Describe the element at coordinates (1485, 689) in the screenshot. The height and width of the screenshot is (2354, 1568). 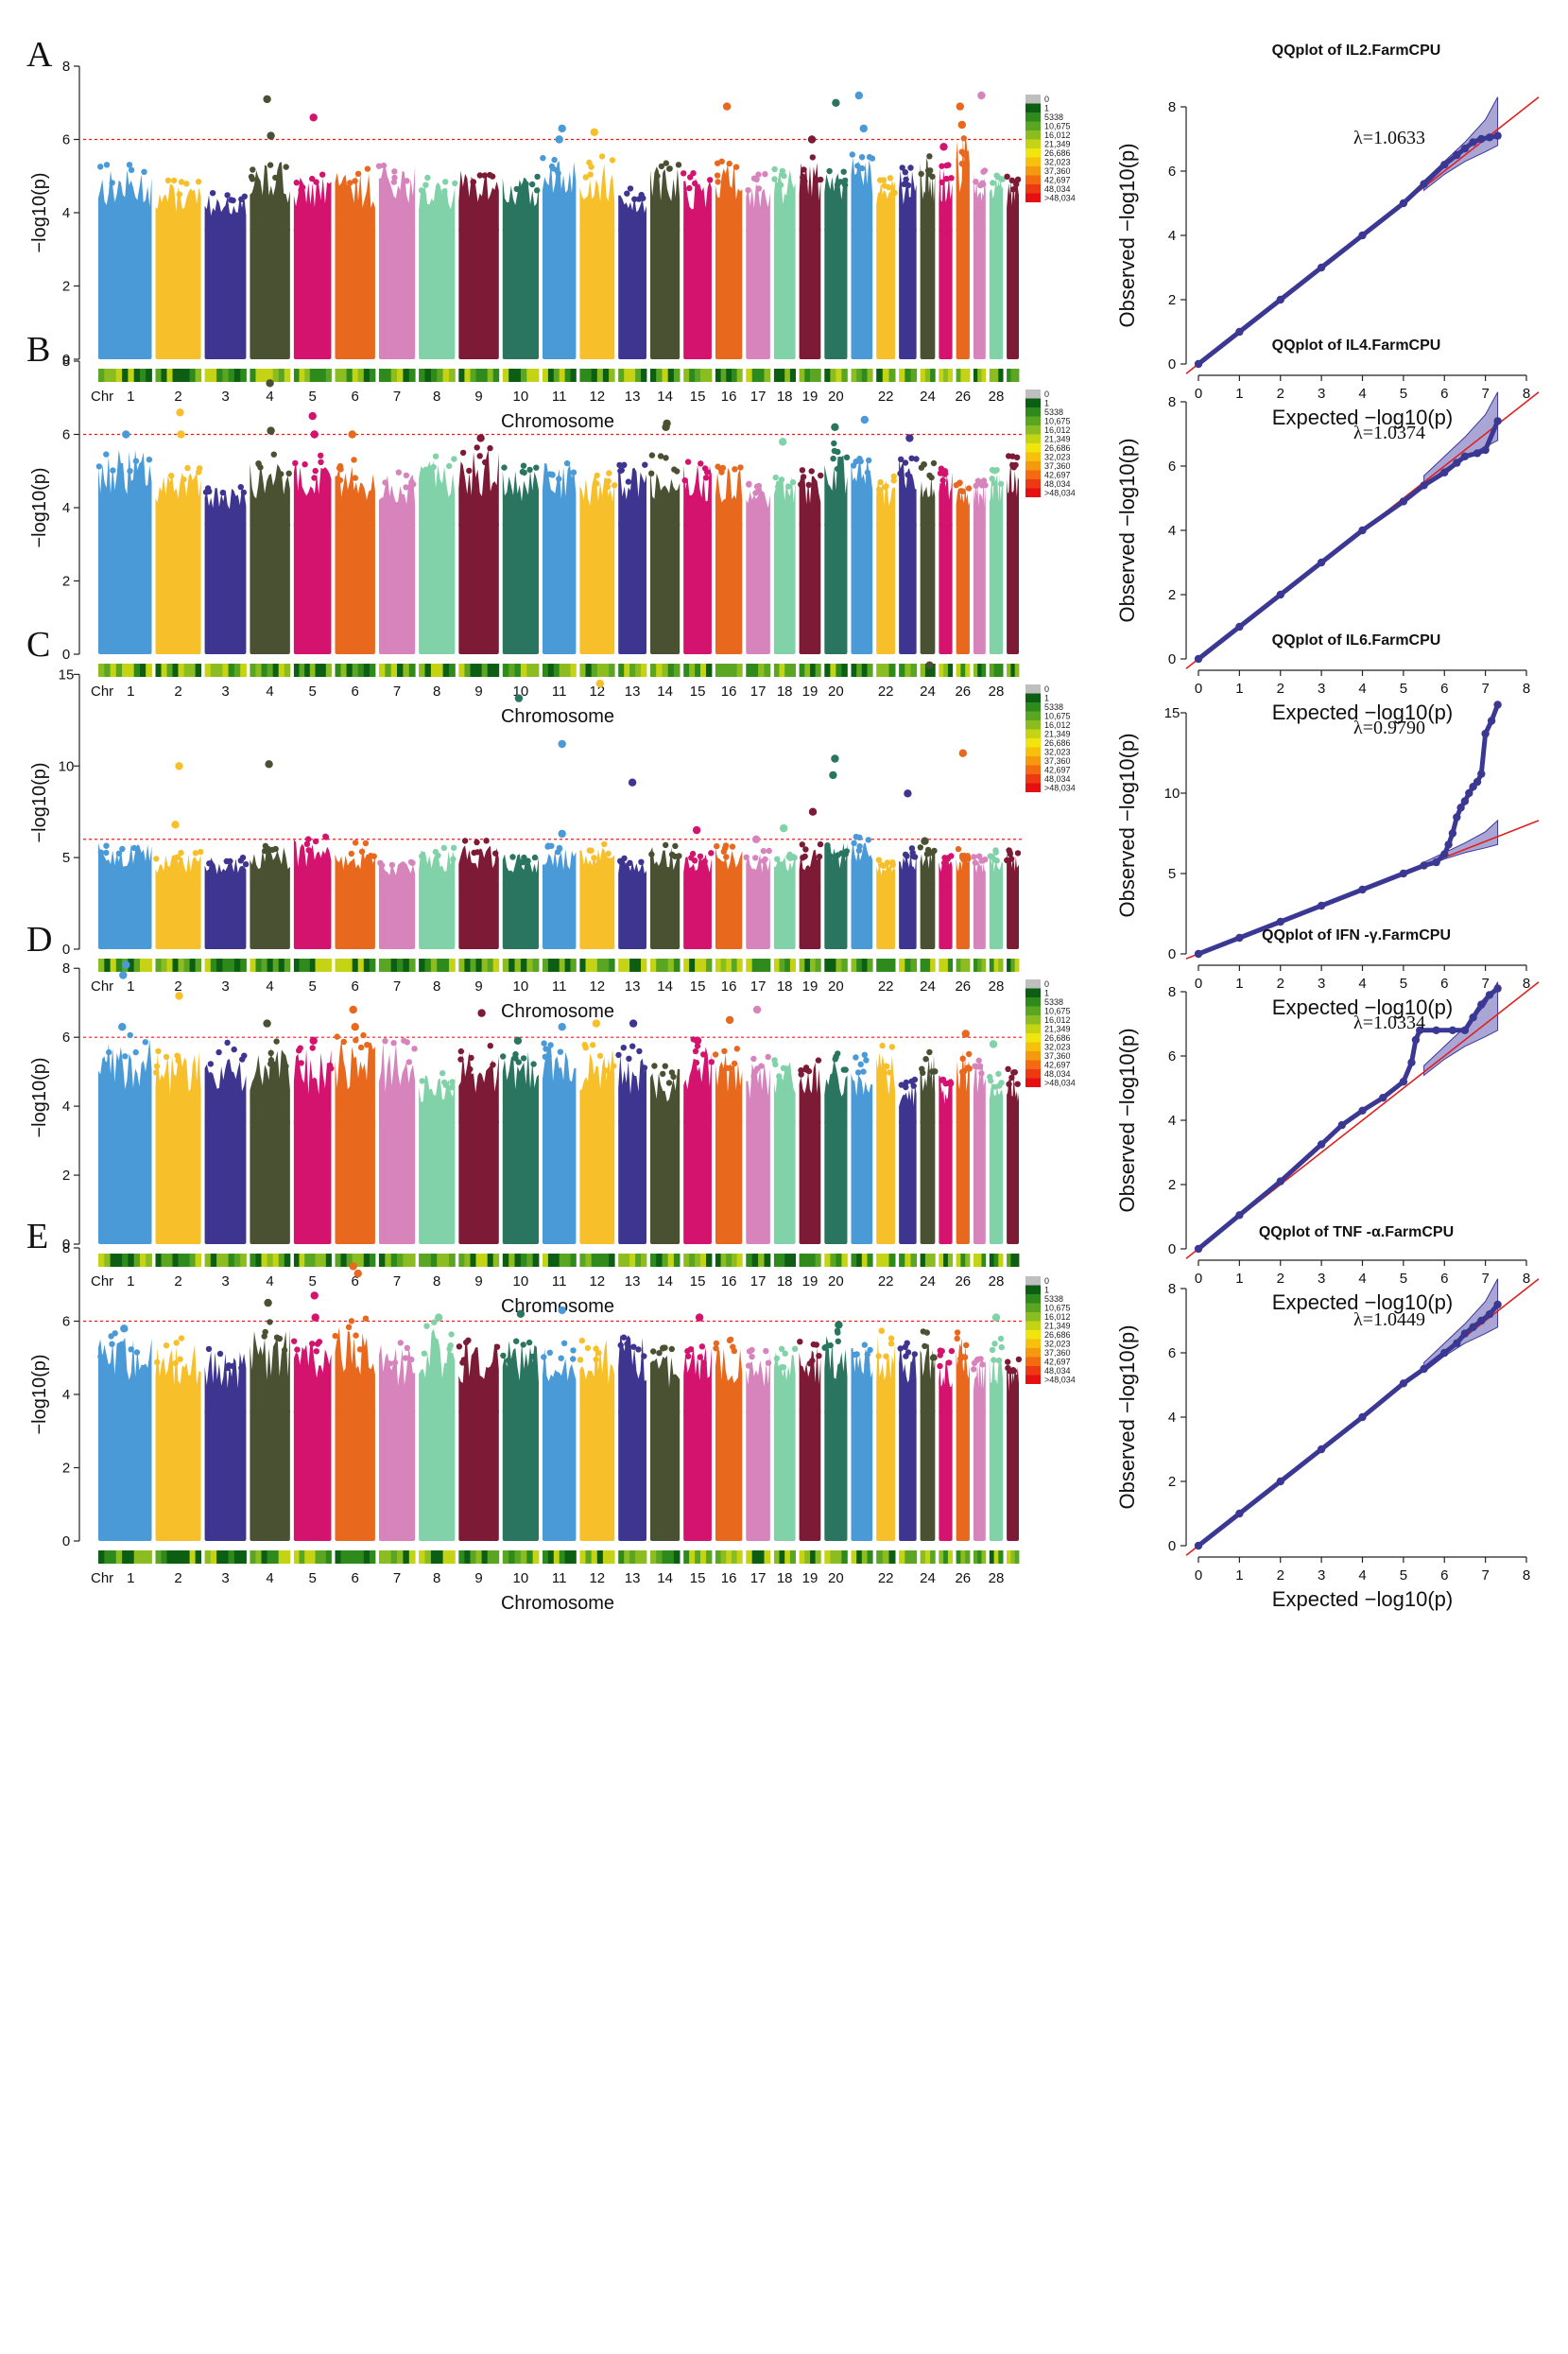
I see `qq-x-tick-label: 7` at that location.